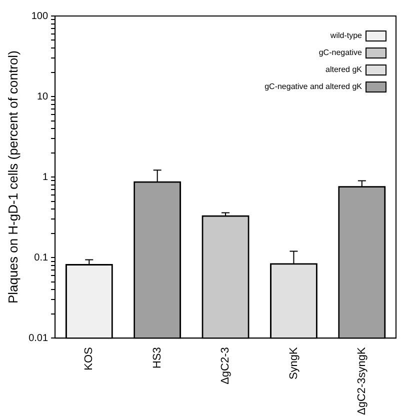 This screenshot has width=402, height=418. What do you see at coordinates (89, 358) in the screenshot?
I see `x-tick-label: KOS` at bounding box center [89, 358].